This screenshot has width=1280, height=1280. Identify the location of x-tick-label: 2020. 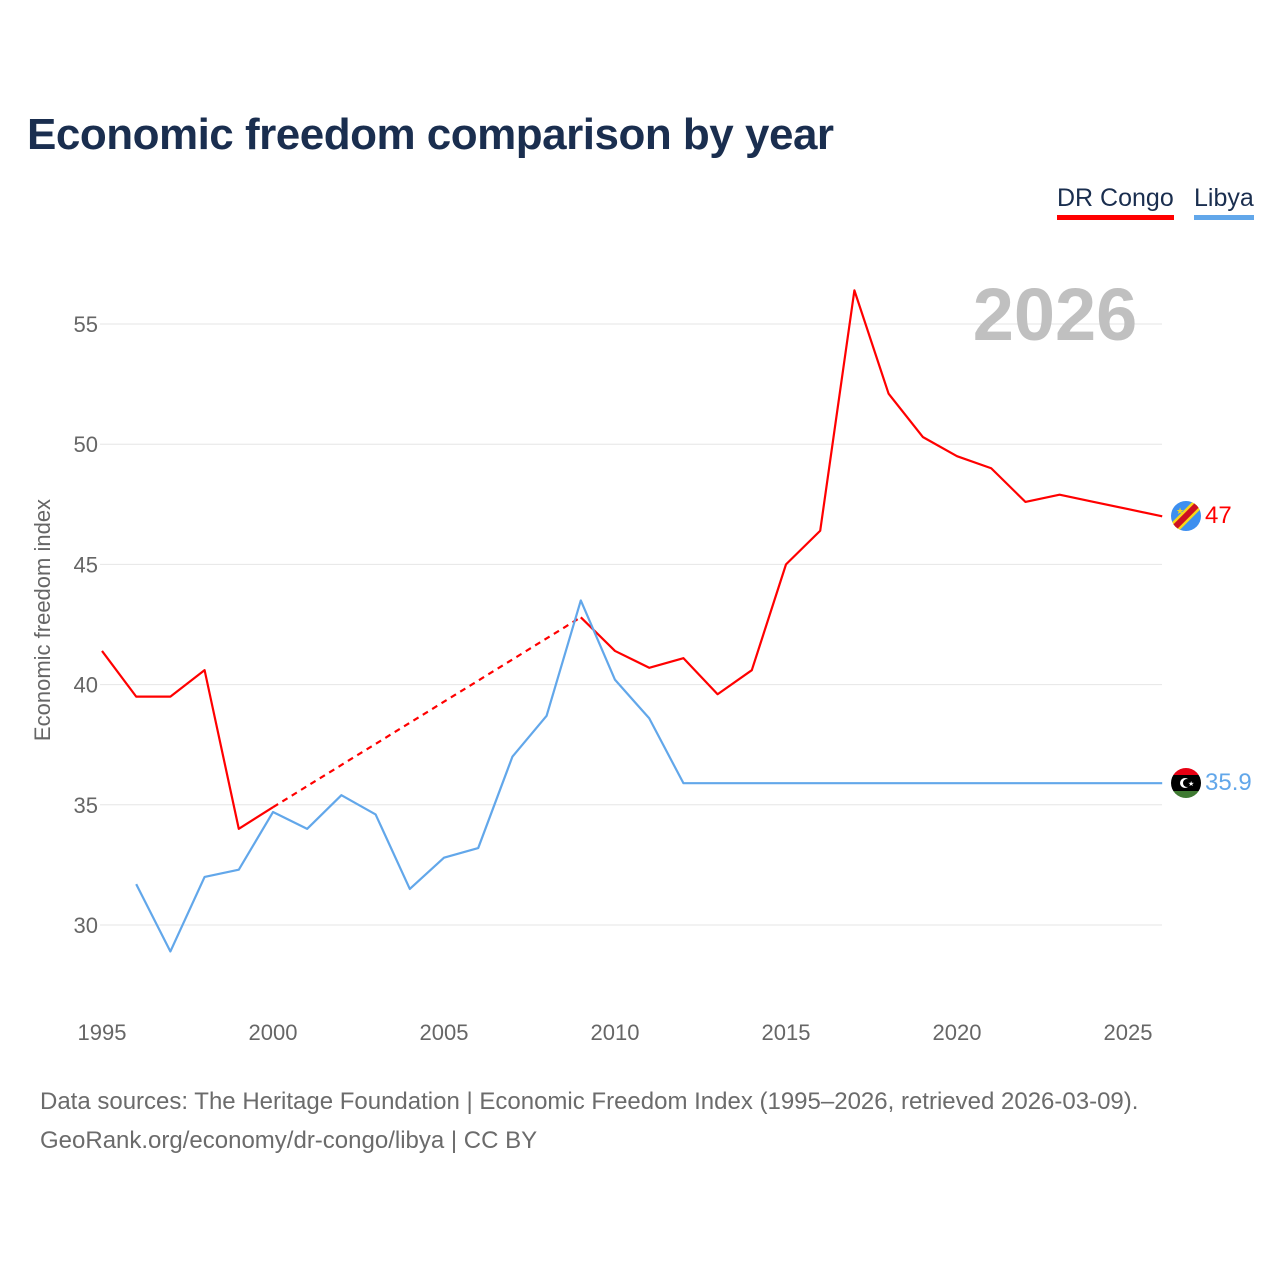
(957, 1032).